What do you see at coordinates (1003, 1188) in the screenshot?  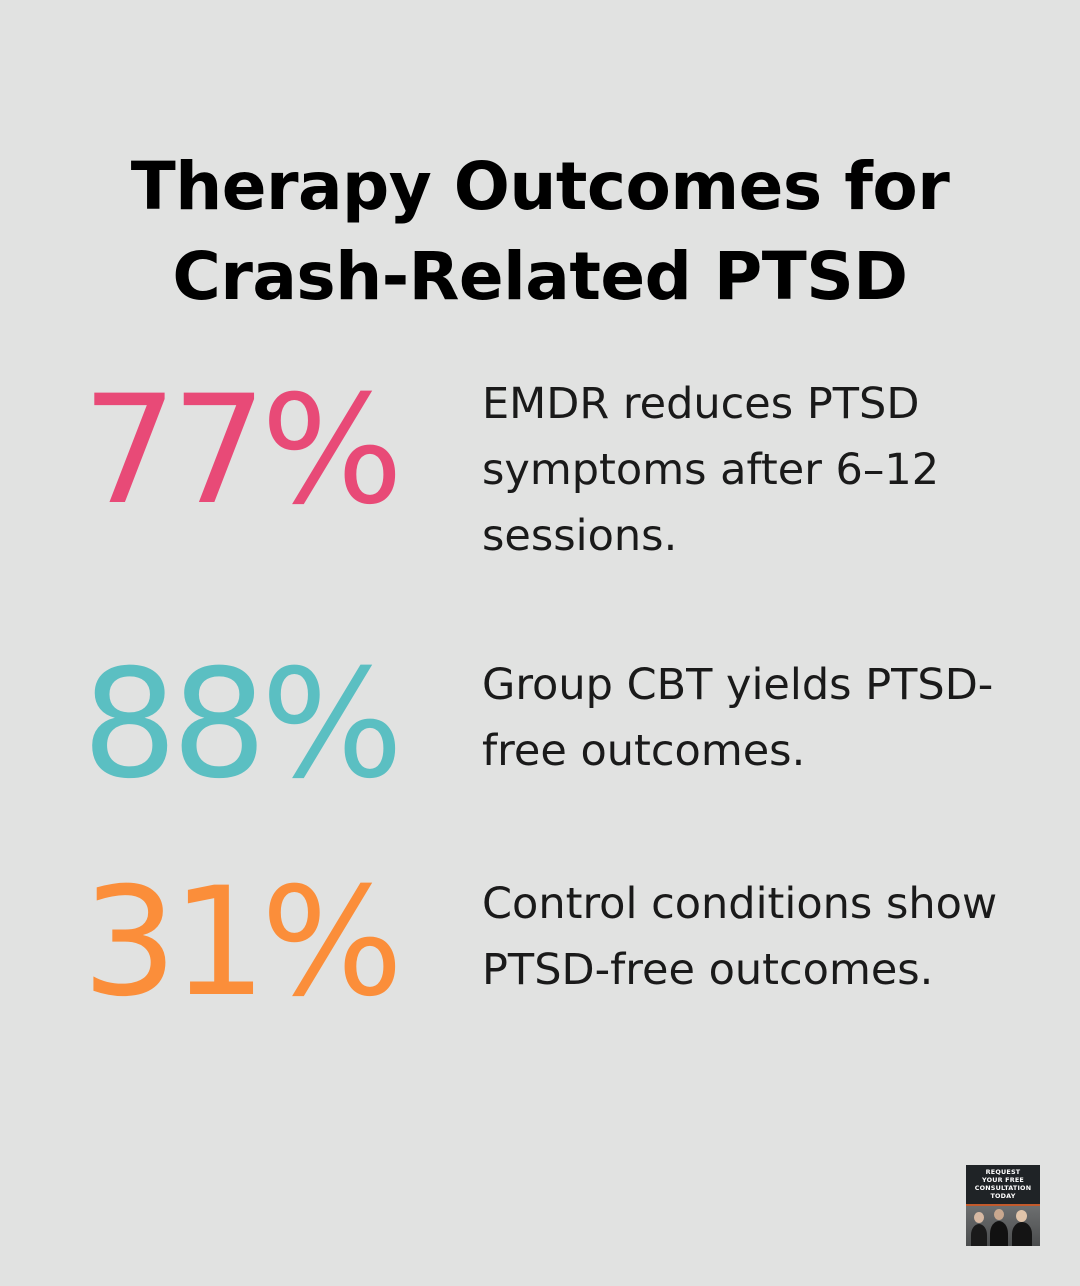 I see `cta-line-3: CONSULTATION` at bounding box center [1003, 1188].